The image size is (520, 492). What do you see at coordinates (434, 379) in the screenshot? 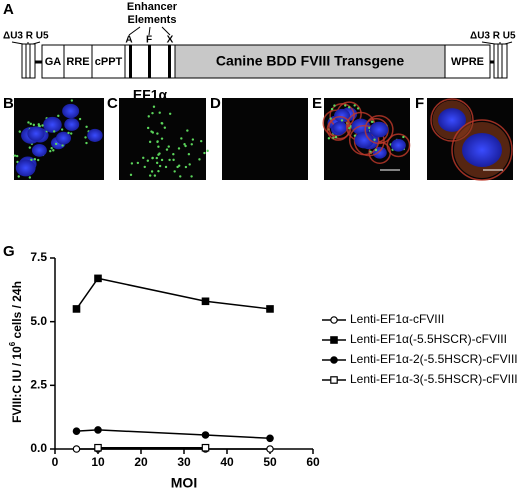
I see `legend-label: Lenti-EF1α-3(-5.5HSCR)-cFVIII` at bounding box center [434, 379].